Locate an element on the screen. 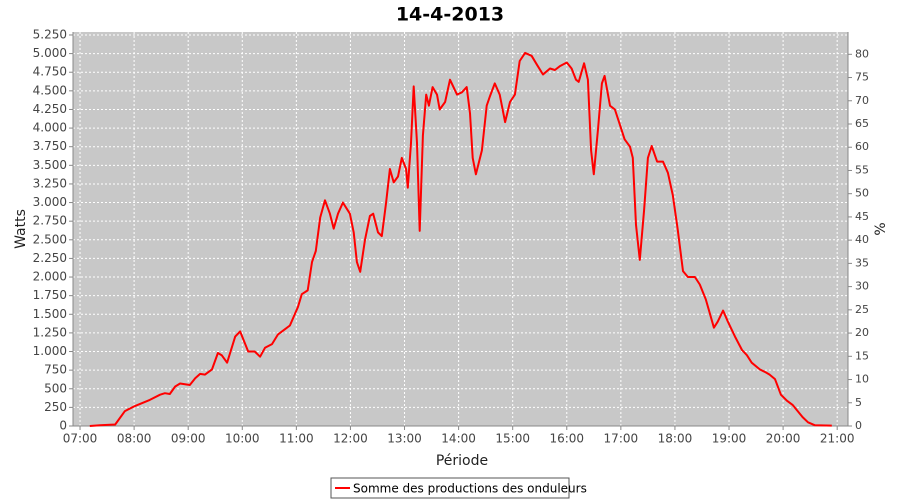  y-tick-label: 4.000 is located at coordinates (50, 128).